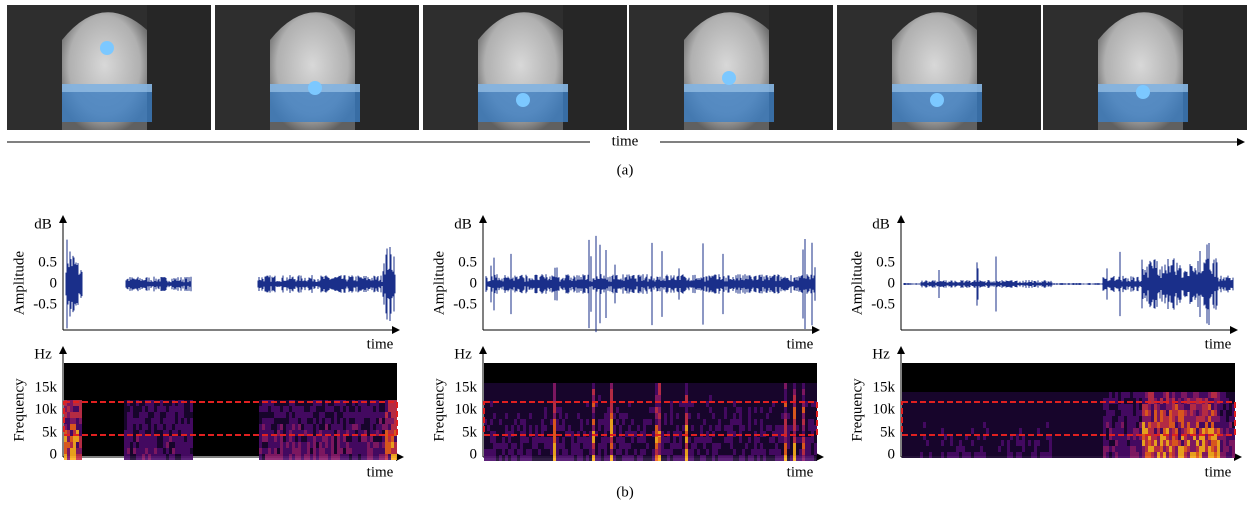  What do you see at coordinates (729, 78) in the screenshot?
I see `drop` at bounding box center [729, 78].